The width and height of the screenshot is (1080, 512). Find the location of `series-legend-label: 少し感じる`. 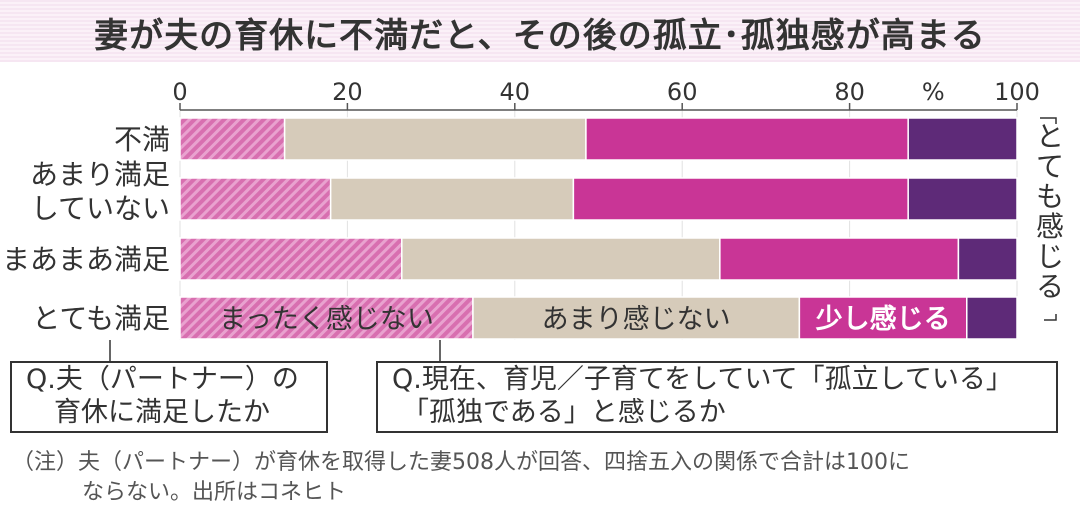

series-legend-label: 少し感じる is located at coordinates (883, 319).